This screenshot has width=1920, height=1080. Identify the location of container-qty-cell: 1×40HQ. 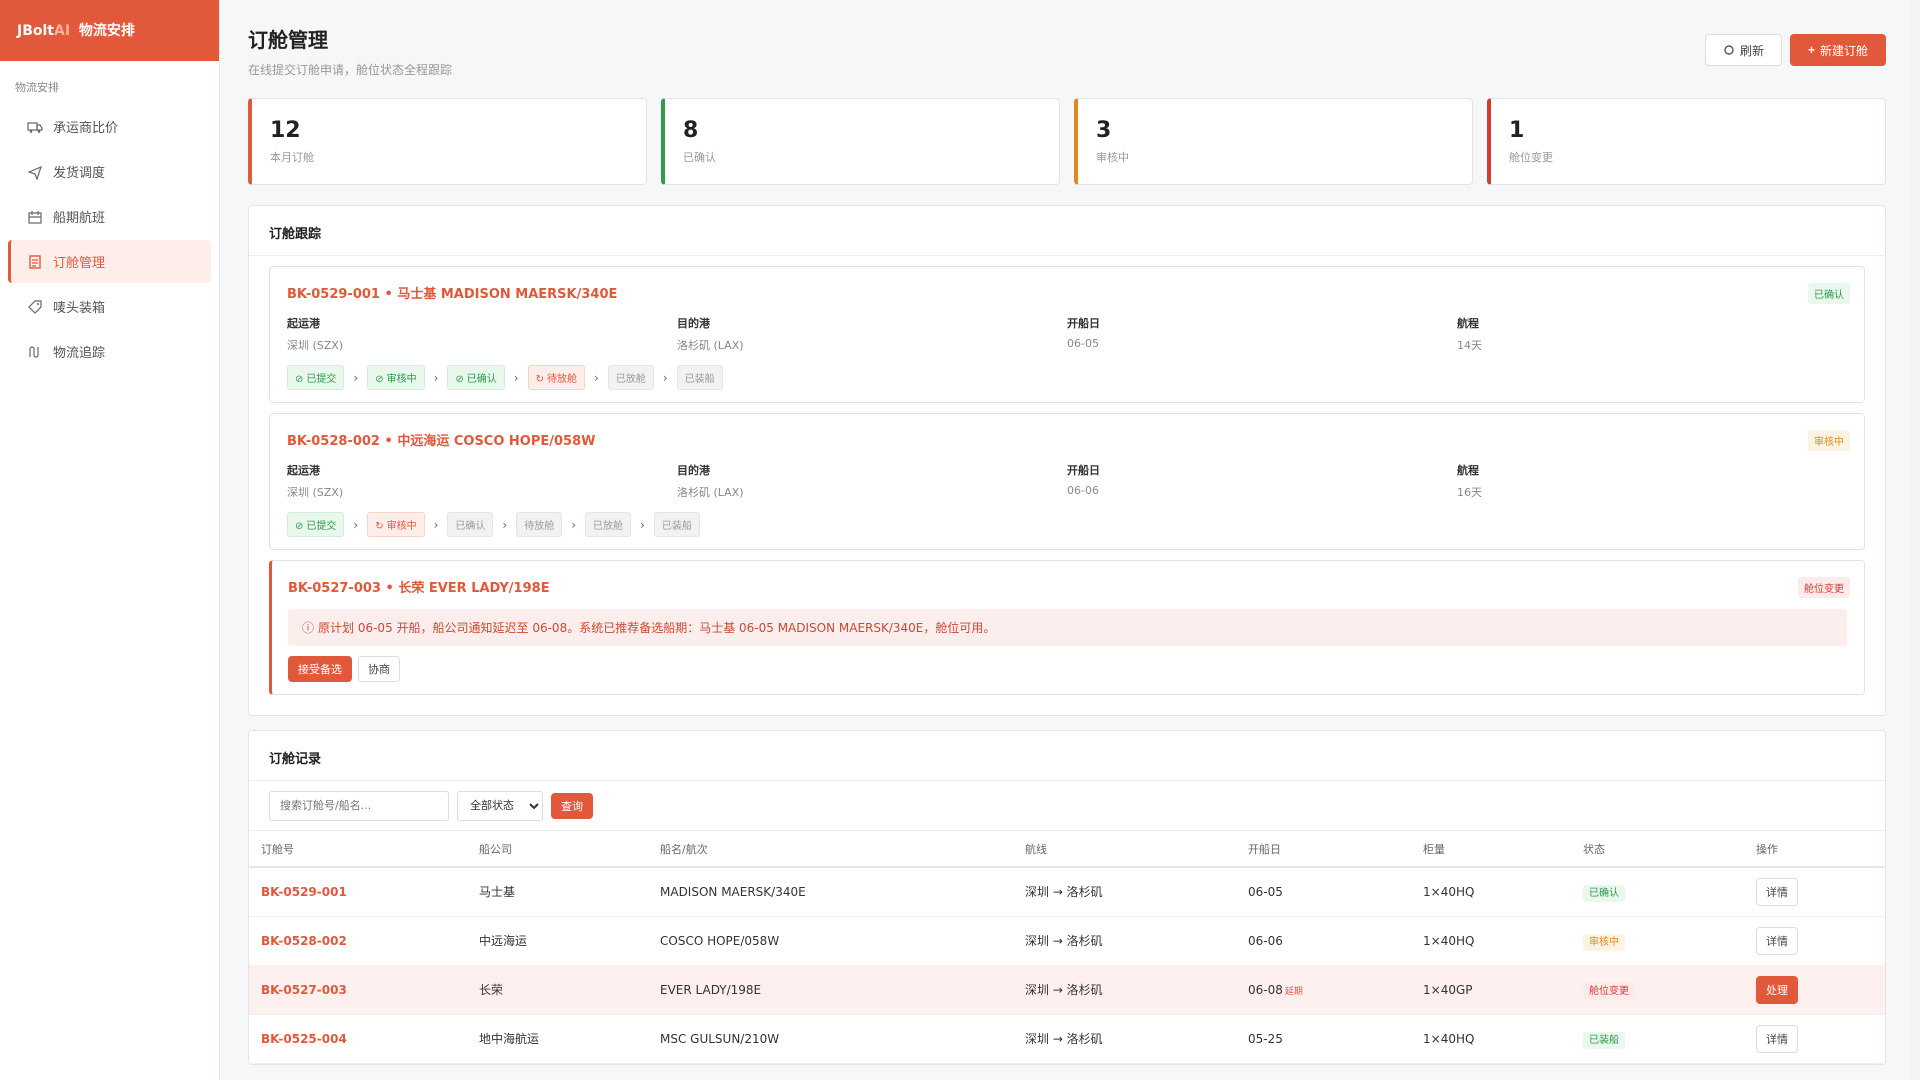
(1491, 1039).